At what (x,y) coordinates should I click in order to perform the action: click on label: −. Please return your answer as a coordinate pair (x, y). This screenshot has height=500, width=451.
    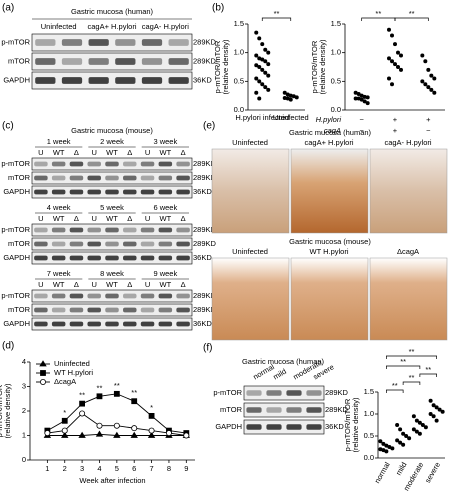
    Looking at the image, I should click on (361, 119).